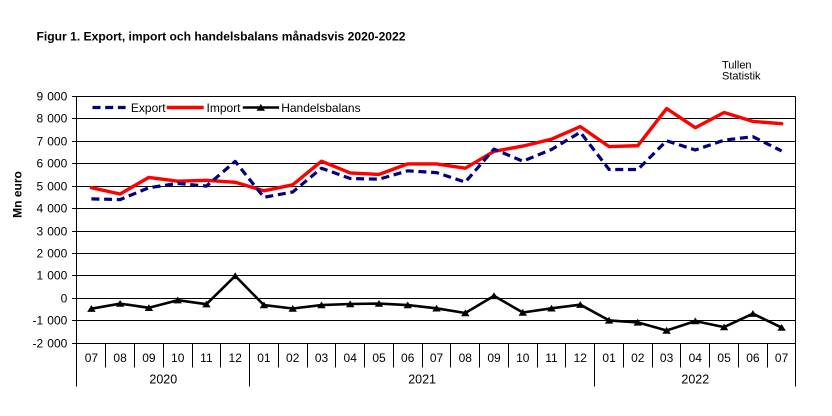 Image resolution: width=832 pixels, height=416 pixels. I want to click on svg-text: 6 000, so click(51, 164).